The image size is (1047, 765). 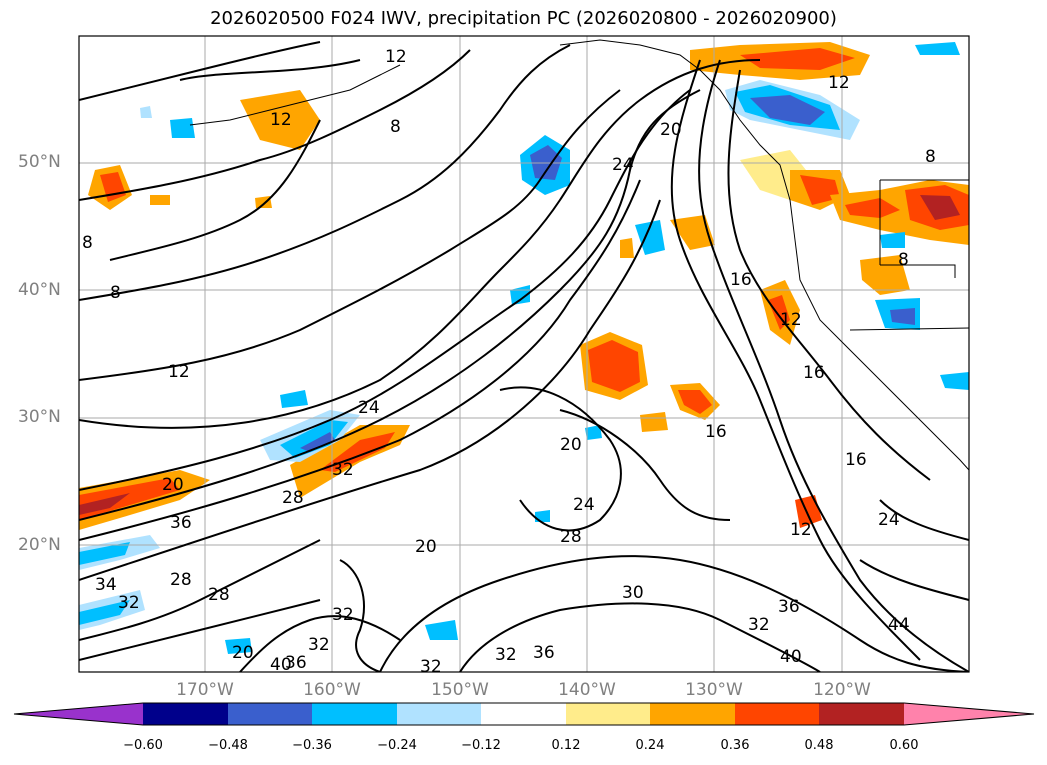 What do you see at coordinates (633, 593) in the screenshot?
I see `contour-label: 30` at bounding box center [633, 593].